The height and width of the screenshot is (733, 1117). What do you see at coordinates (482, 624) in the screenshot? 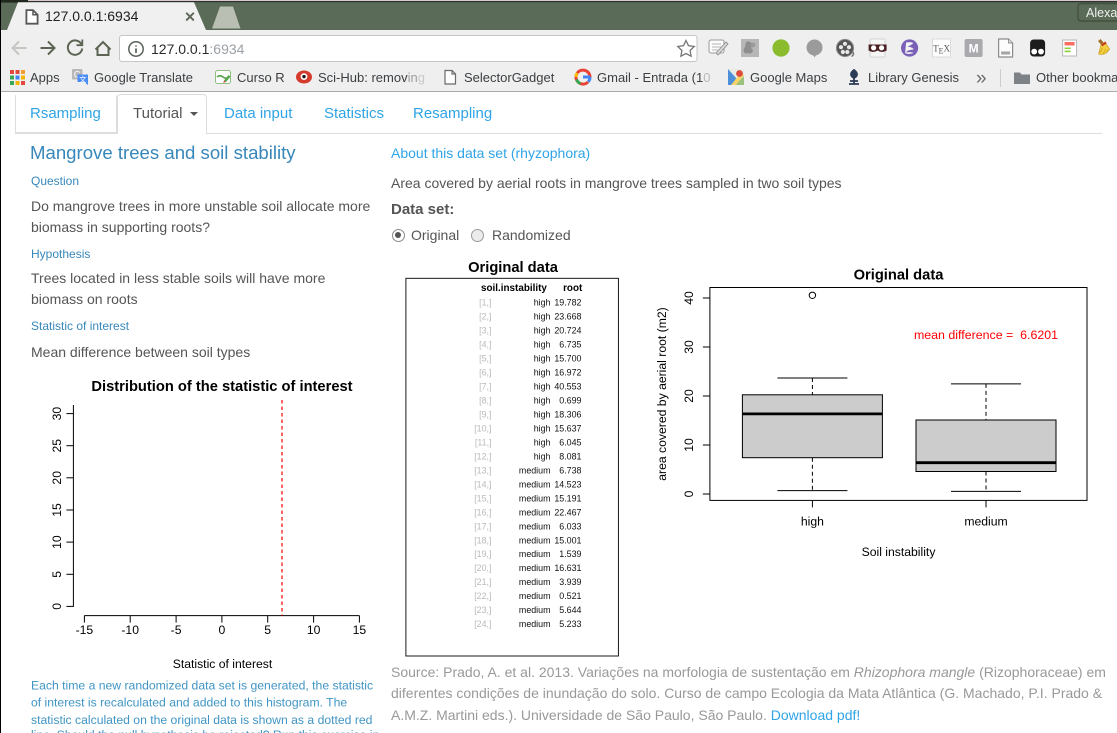
I see `svg-text: [24,]` at bounding box center [482, 624].